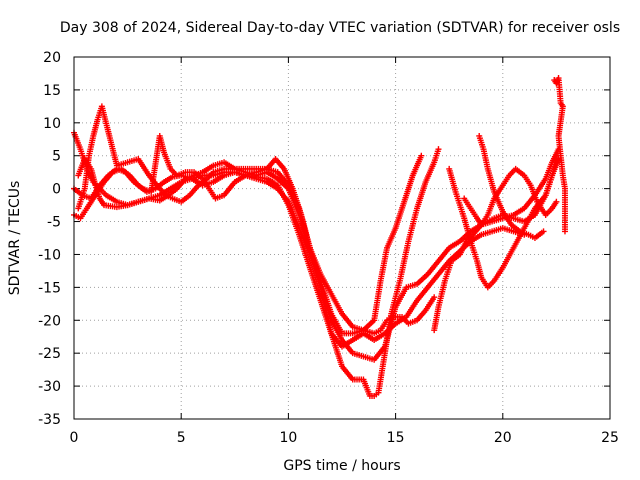  What do you see at coordinates (56, 157) in the screenshot?
I see `y-tick-label: 5` at bounding box center [56, 157].